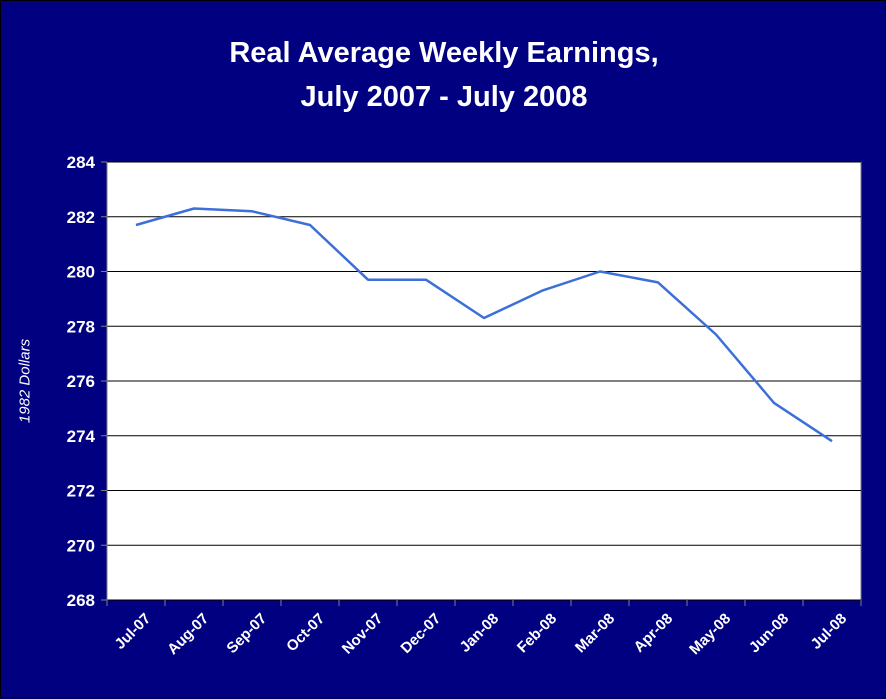  I want to click on y-tick-label: 272, so click(81, 491).